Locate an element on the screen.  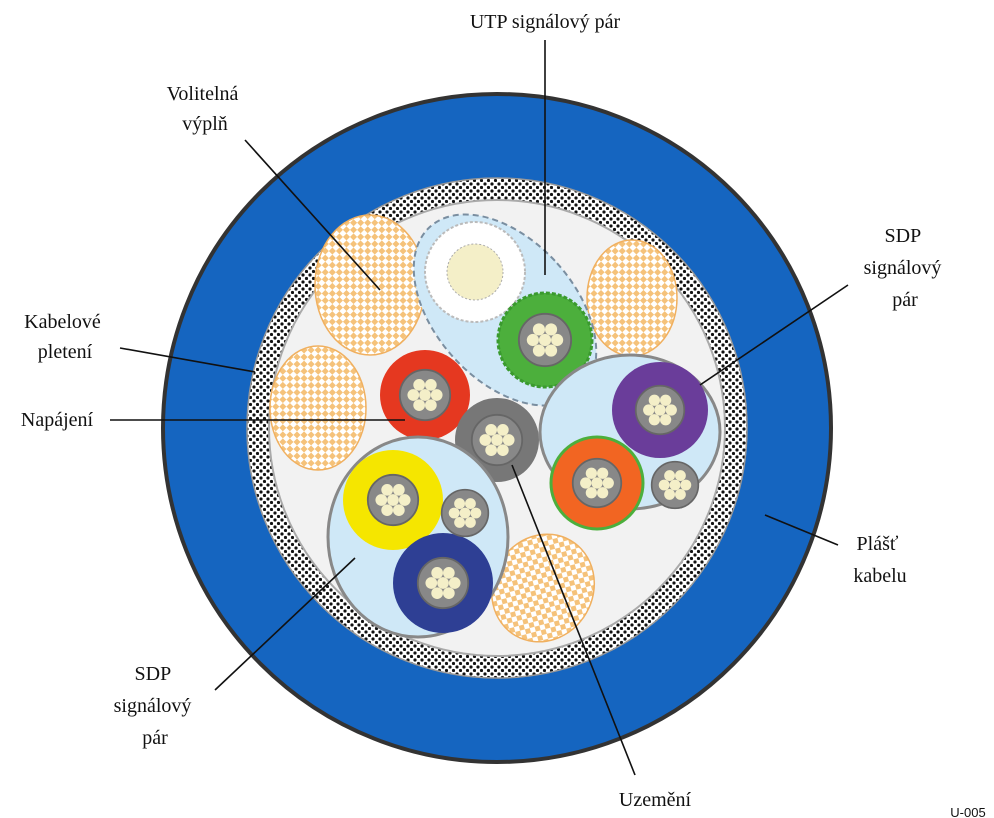
label-line: Plášť is located at coordinates (878, 544).